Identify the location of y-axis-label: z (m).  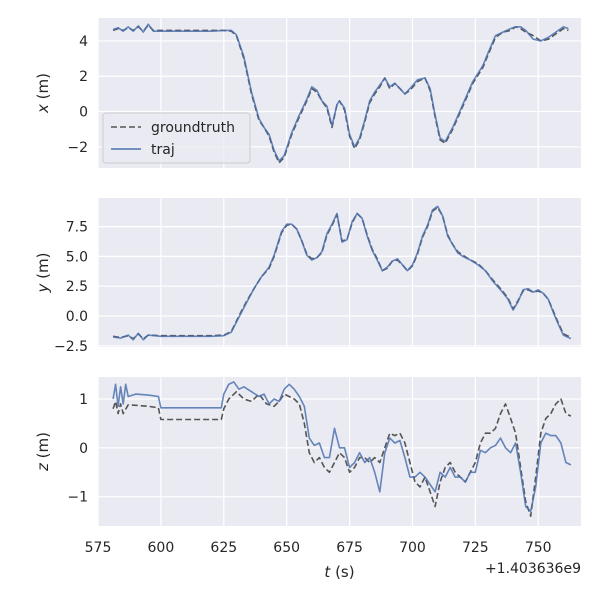
(43, 452).